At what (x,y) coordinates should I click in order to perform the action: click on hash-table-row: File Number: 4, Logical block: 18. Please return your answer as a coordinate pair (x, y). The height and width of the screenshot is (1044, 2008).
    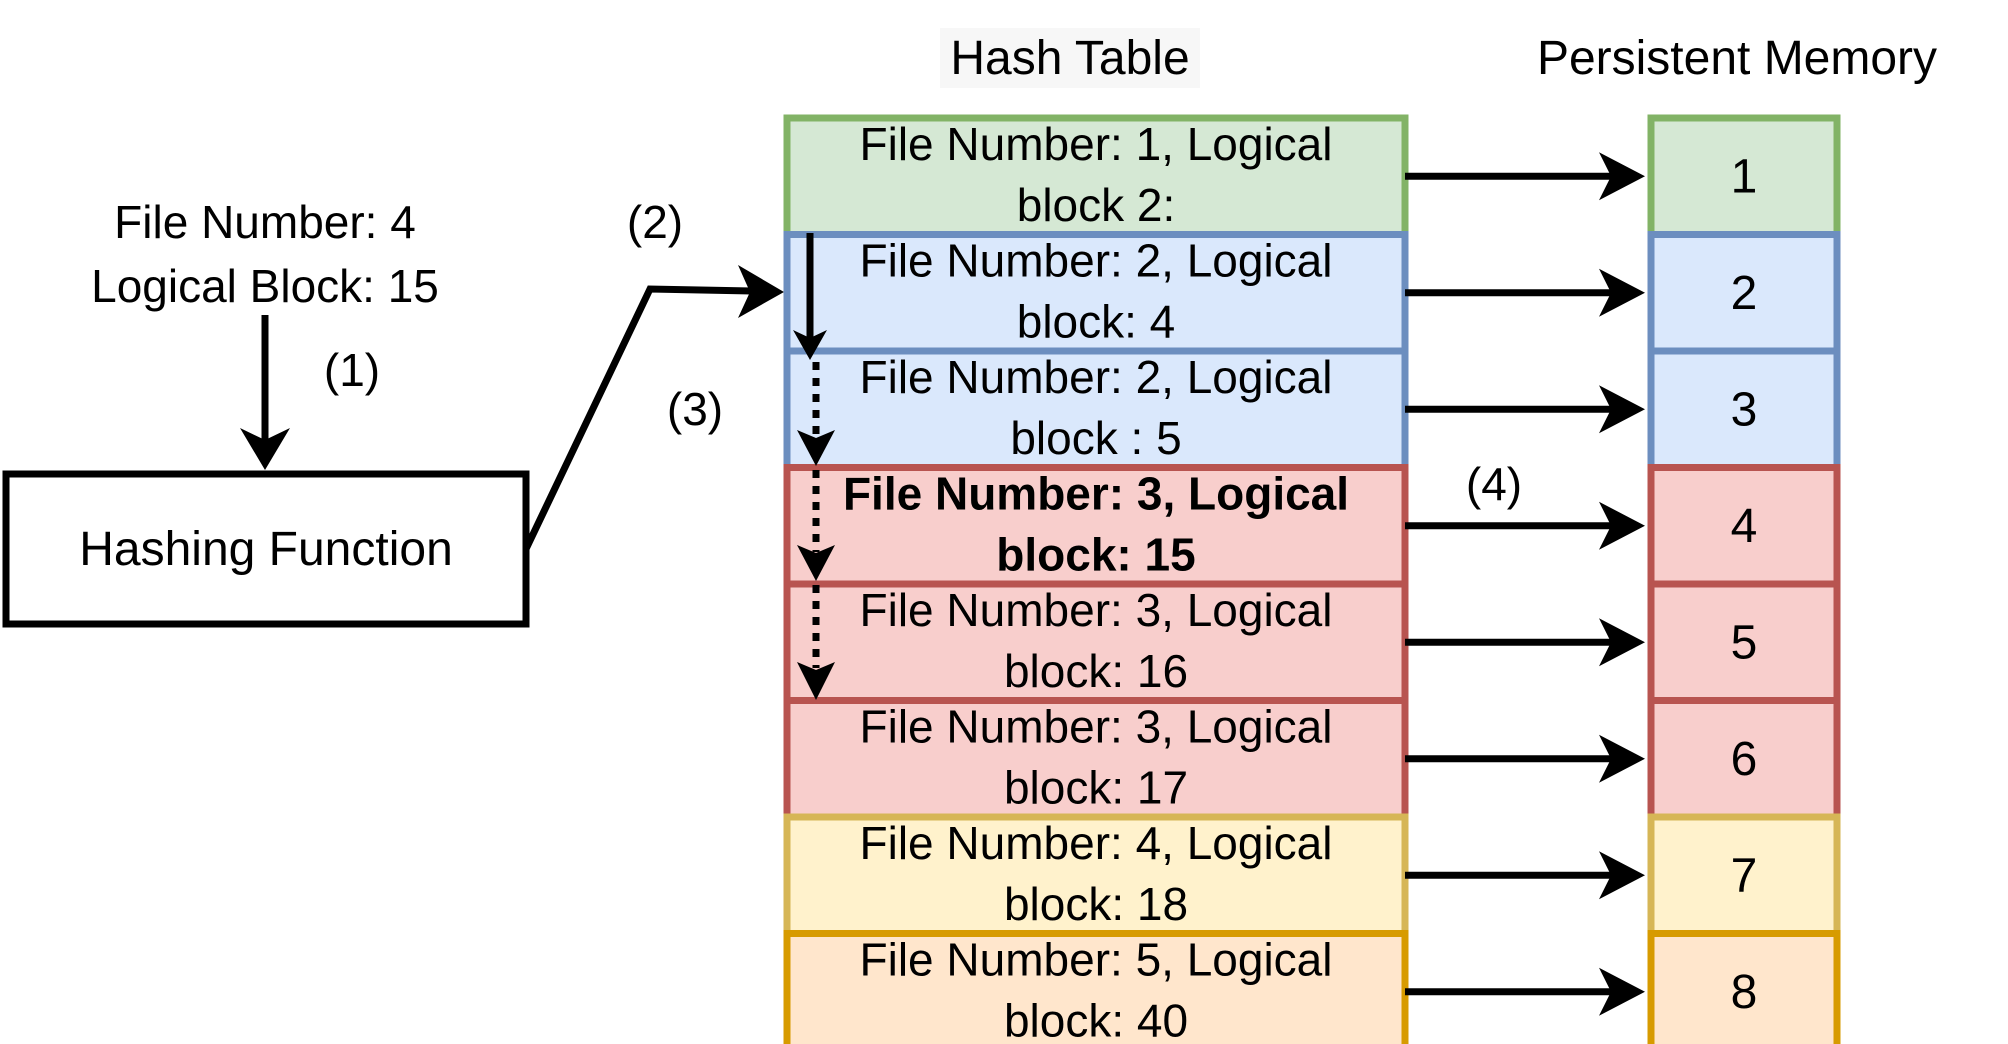
    Looking at the image, I should click on (1096, 875).